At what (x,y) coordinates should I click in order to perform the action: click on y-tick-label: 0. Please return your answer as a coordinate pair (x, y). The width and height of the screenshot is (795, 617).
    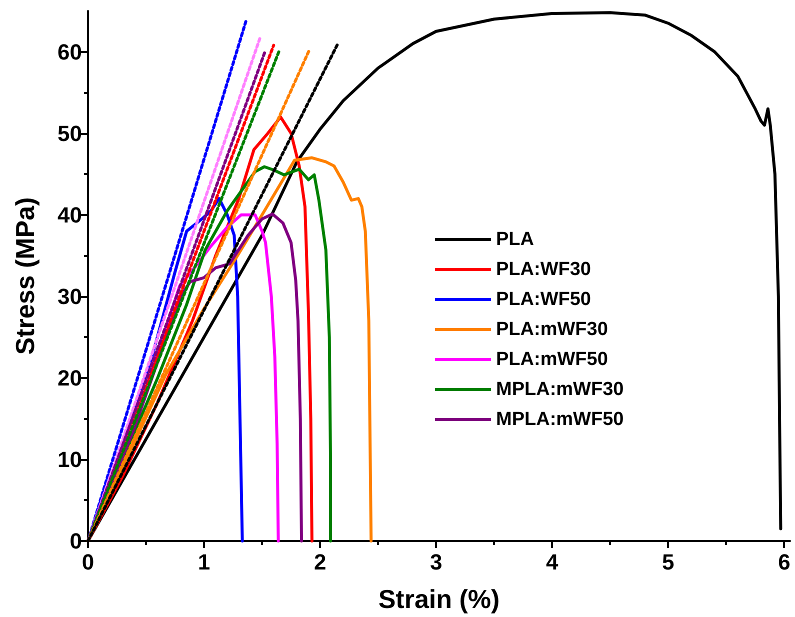
    Looking at the image, I should click on (76, 541).